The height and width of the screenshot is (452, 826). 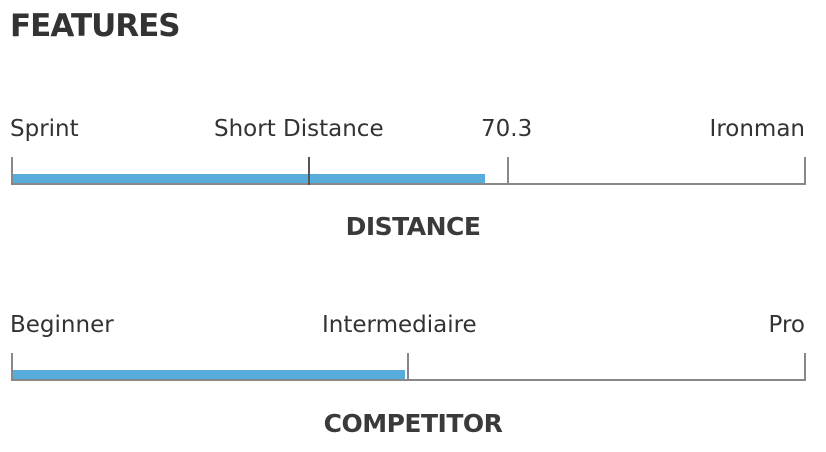 What do you see at coordinates (44, 129) in the screenshot?
I see `label-sprint: Sprint` at bounding box center [44, 129].